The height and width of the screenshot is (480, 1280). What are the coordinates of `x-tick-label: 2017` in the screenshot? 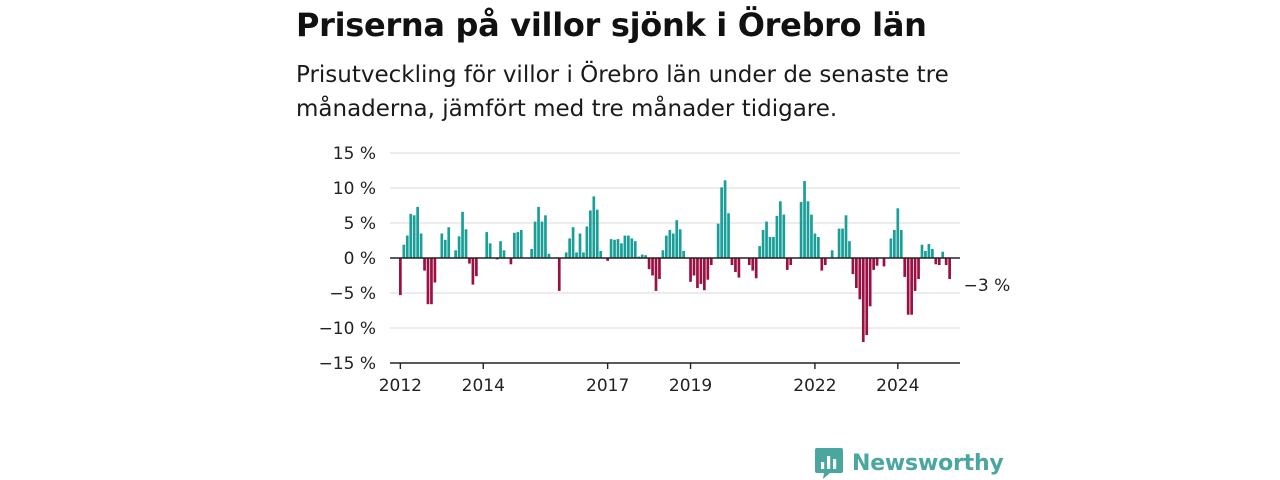 It's located at (607, 386).